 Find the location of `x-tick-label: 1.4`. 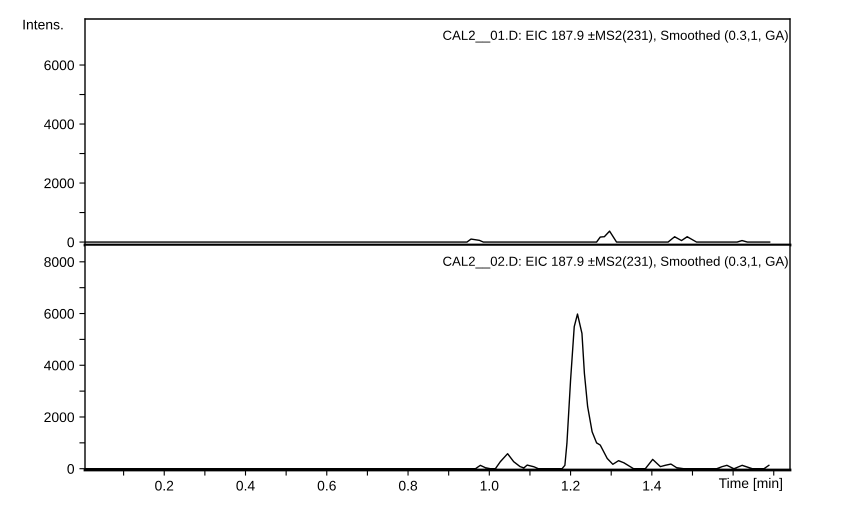

x-tick-label: 1.4 is located at coordinates (652, 485).